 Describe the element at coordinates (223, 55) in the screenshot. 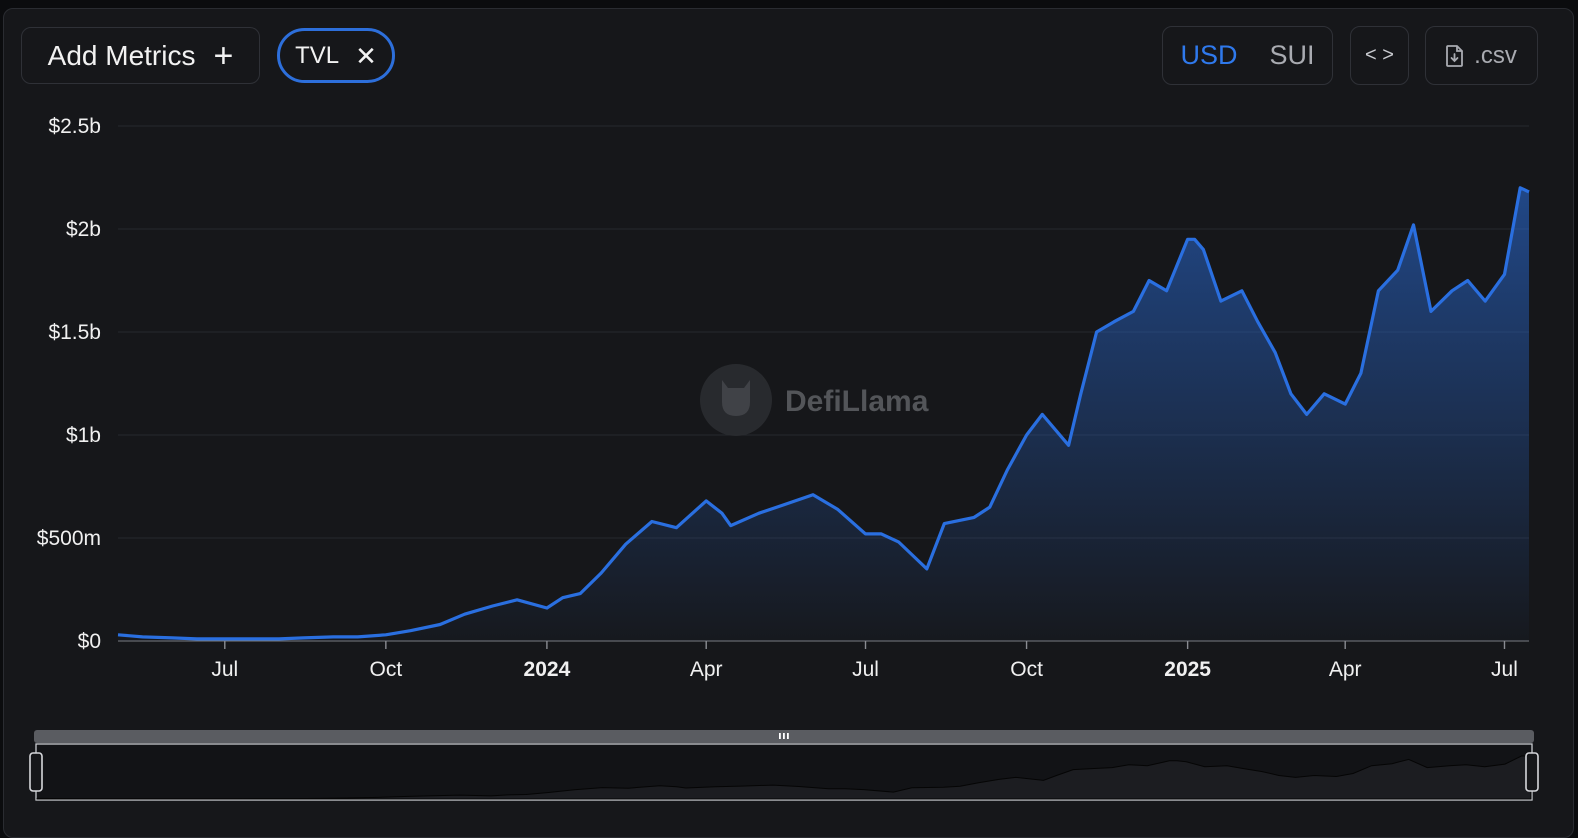

I see `plus-icon: +` at that location.